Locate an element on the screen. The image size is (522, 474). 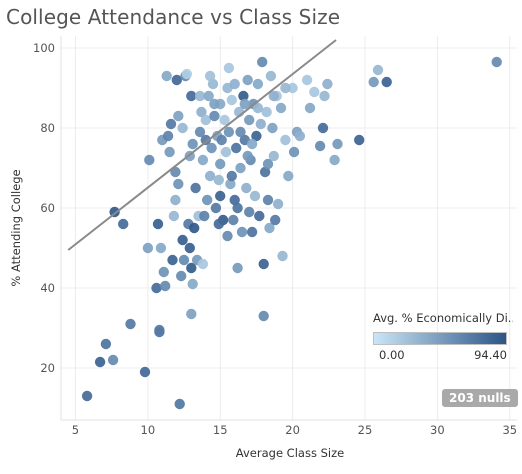
x-tick-label: 30 is located at coordinates (437, 430).